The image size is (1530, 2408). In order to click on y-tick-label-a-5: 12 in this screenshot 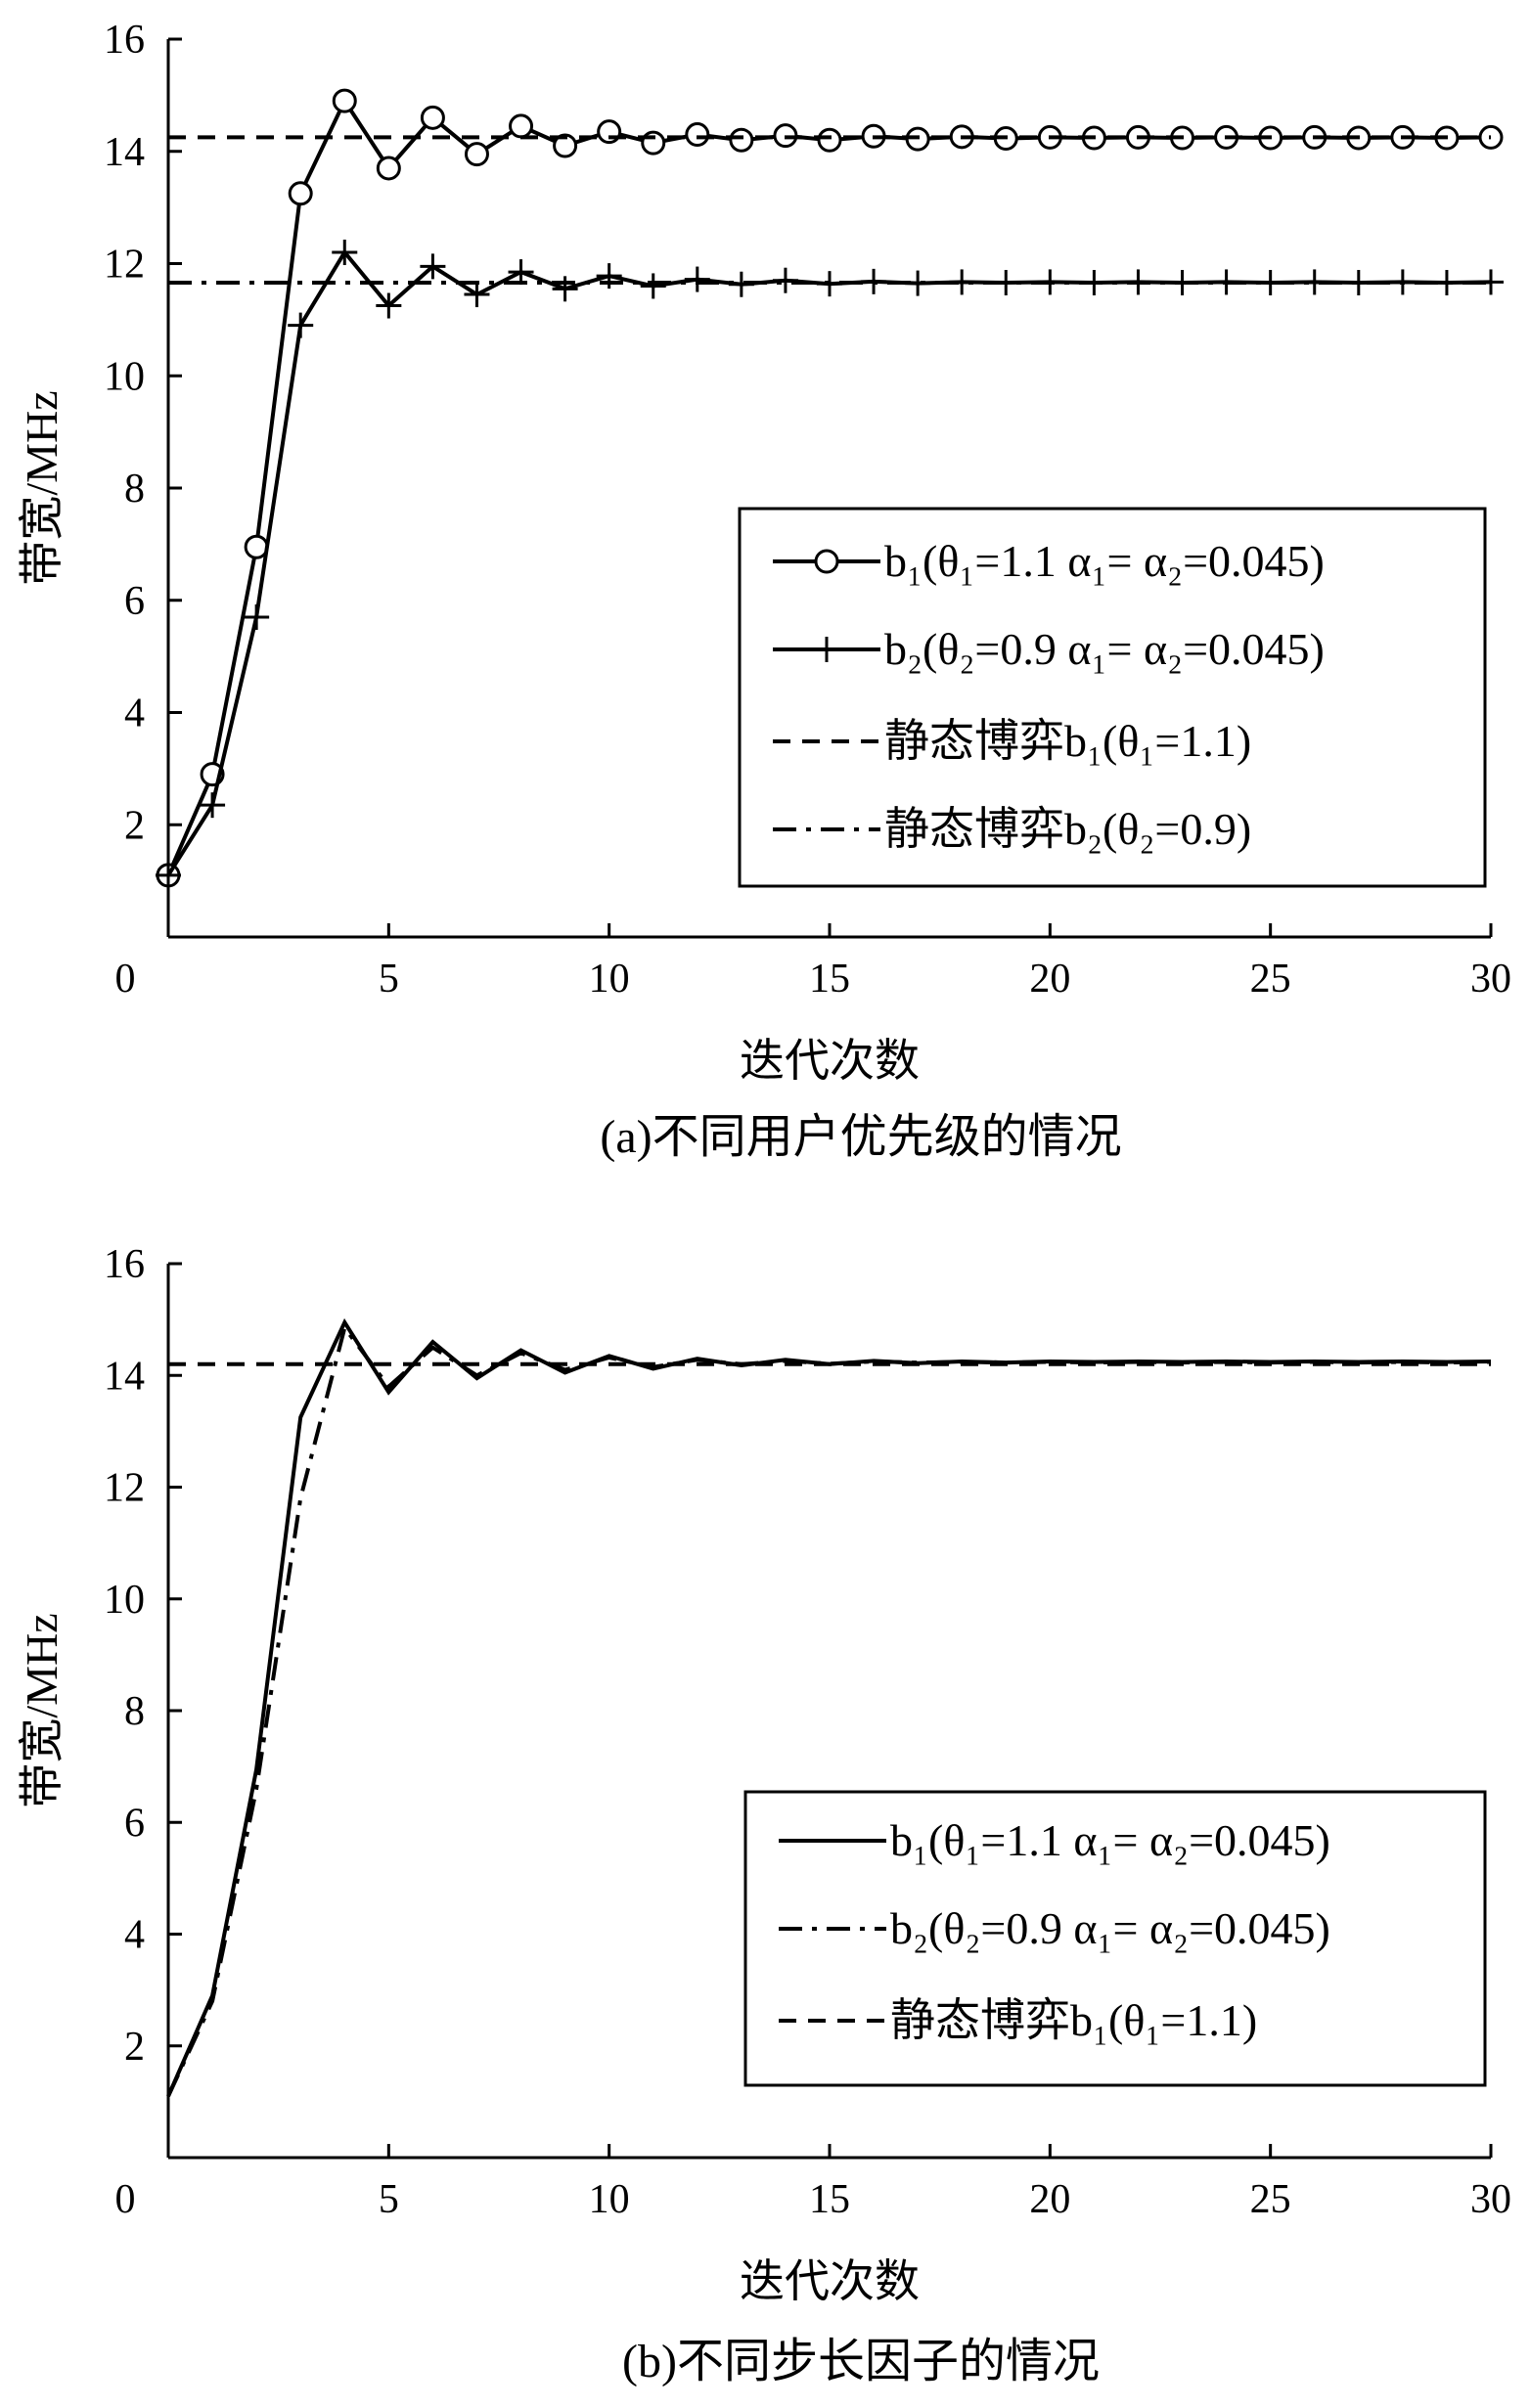, I will do `click(124, 265)`.